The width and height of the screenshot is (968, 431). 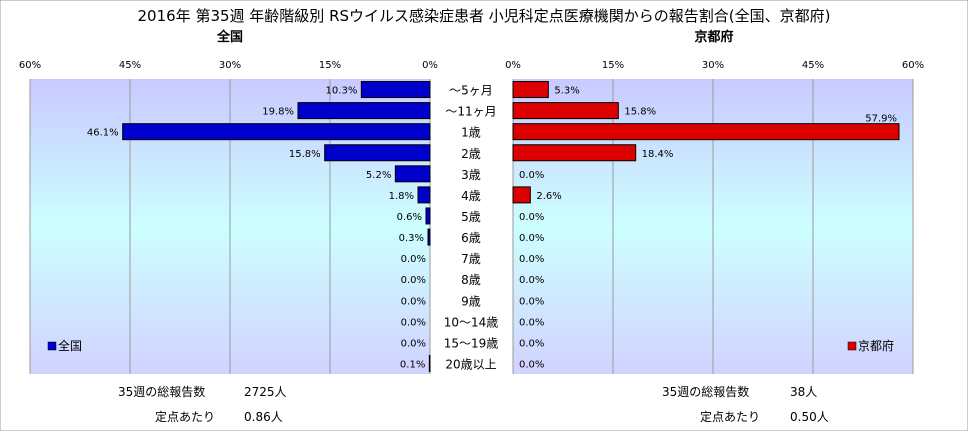 What do you see at coordinates (305, 154) in the screenshot?
I see `data-label-national: 15.8%` at bounding box center [305, 154].